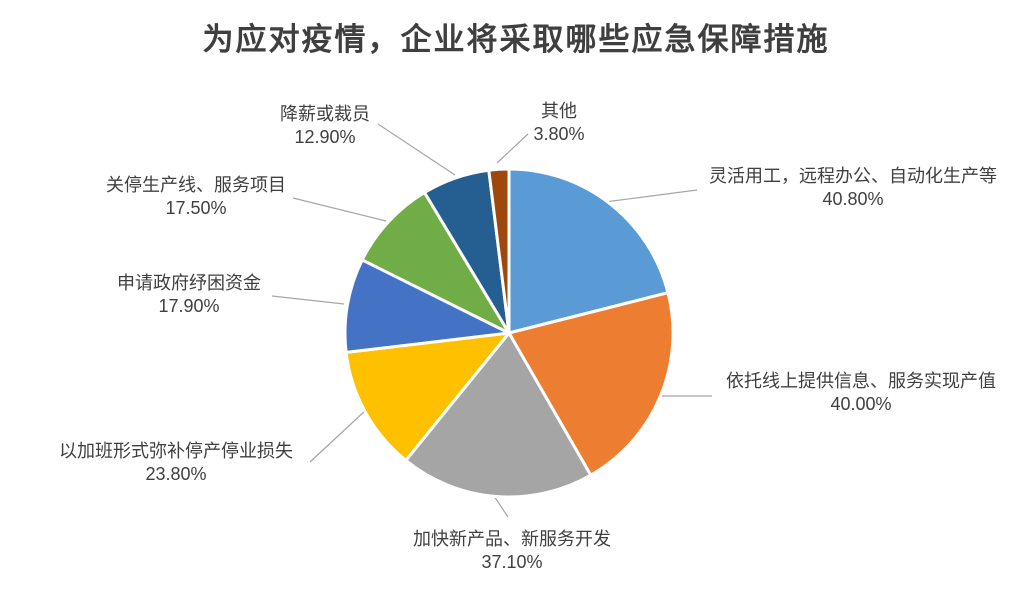 The image size is (1032, 603). What do you see at coordinates (176, 451) in the screenshot?
I see `slice-label-text: 以加班形式弥补停产停业损失` at bounding box center [176, 451].